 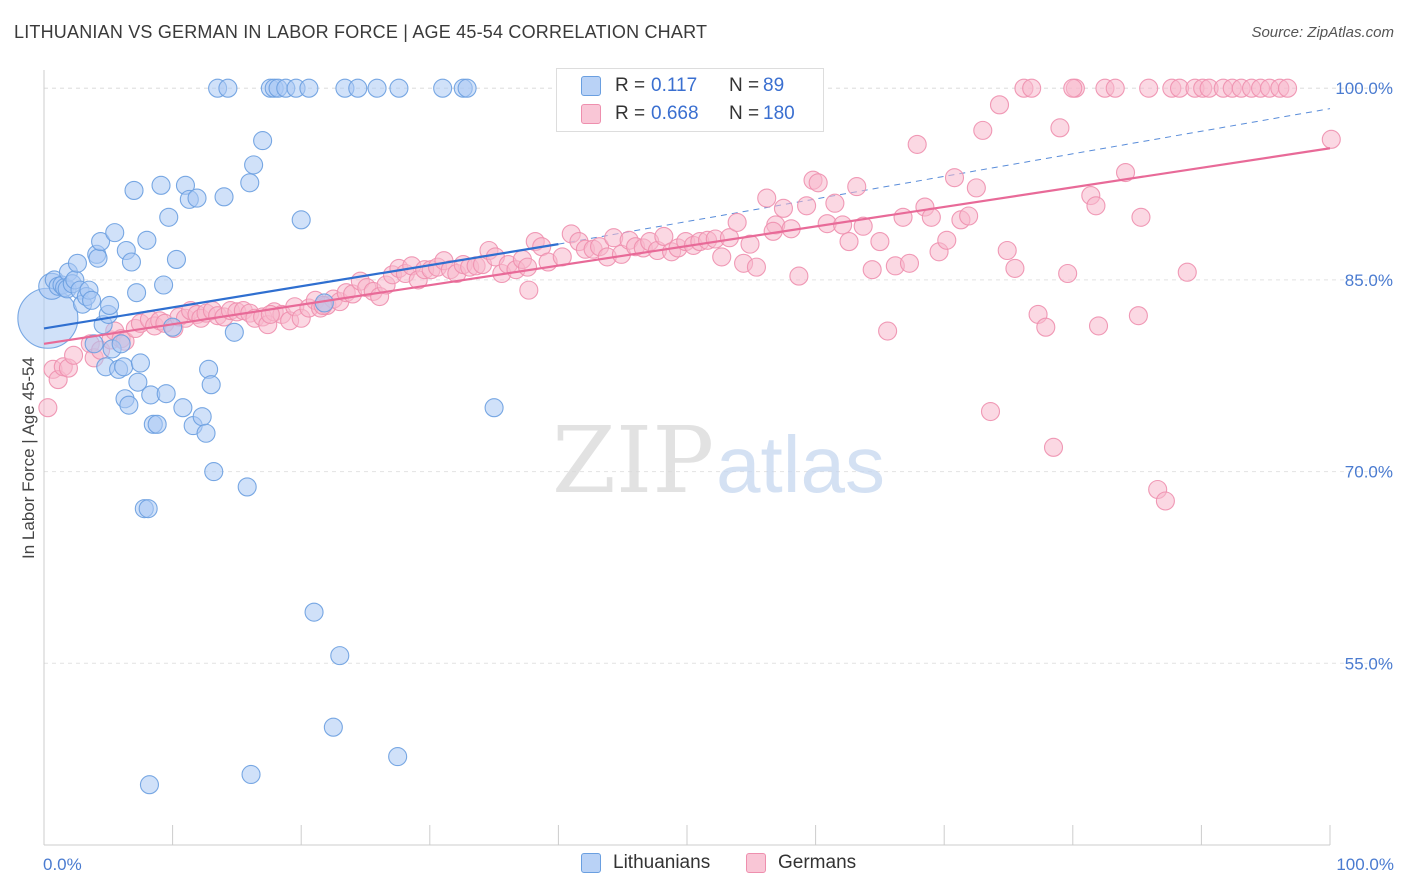 What do you see at coordinates (801, 863) in the screenshot?
I see `legend-item-germans: Germans` at bounding box center [801, 863].